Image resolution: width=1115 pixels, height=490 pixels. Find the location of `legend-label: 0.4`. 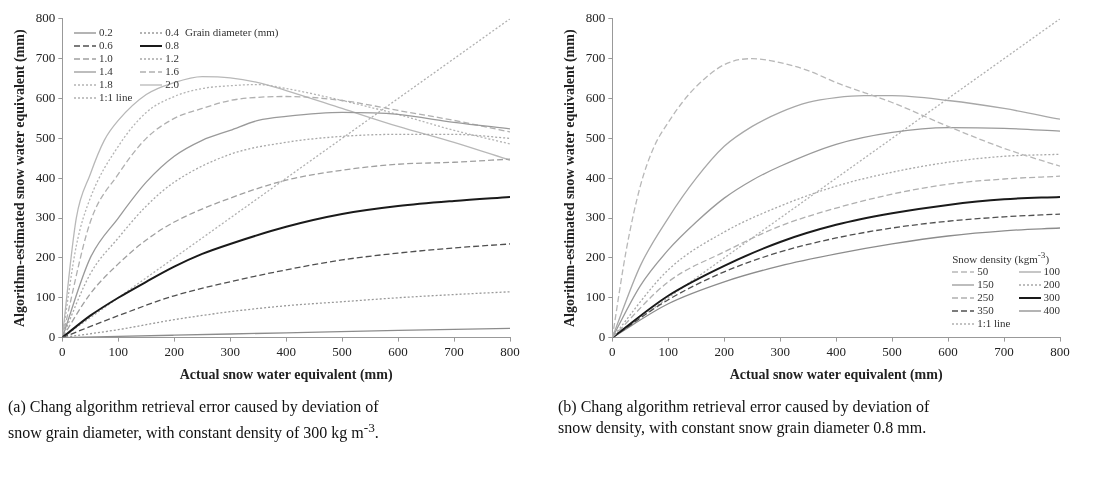

legend-label: 0.4 is located at coordinates (172, 32).